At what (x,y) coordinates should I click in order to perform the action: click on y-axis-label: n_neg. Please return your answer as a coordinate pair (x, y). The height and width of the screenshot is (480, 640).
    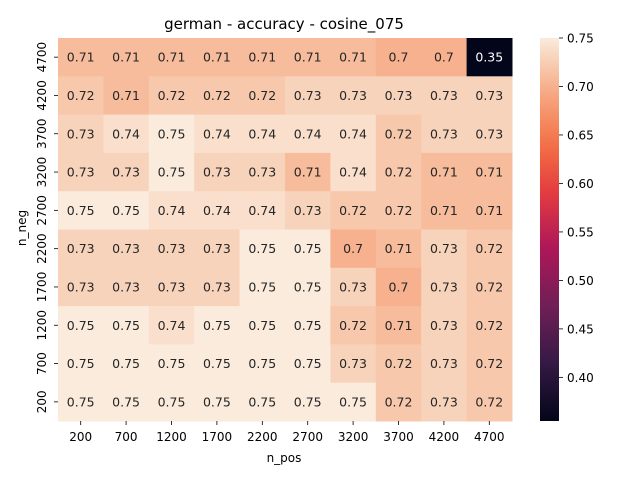
    Looking at the image, I should click on (22, 228).